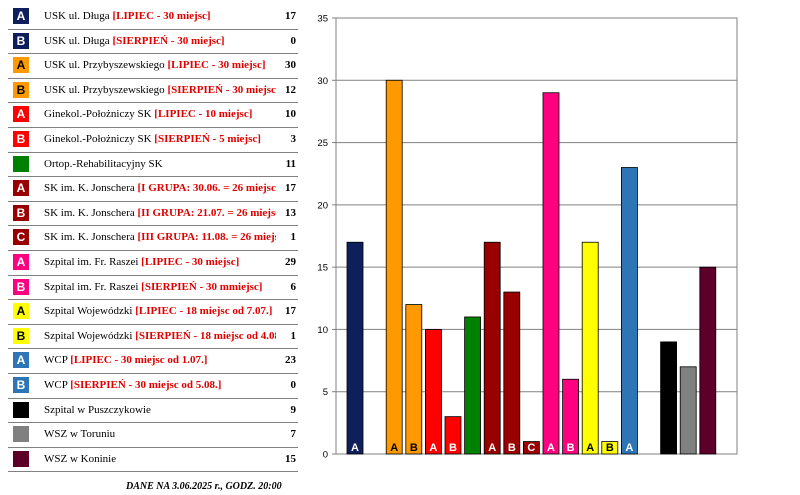 This screenshot has height=495, width=800. Describe the element at coordinates (293, 286) in the screenshot. I see `legend-count: 6` at that location.